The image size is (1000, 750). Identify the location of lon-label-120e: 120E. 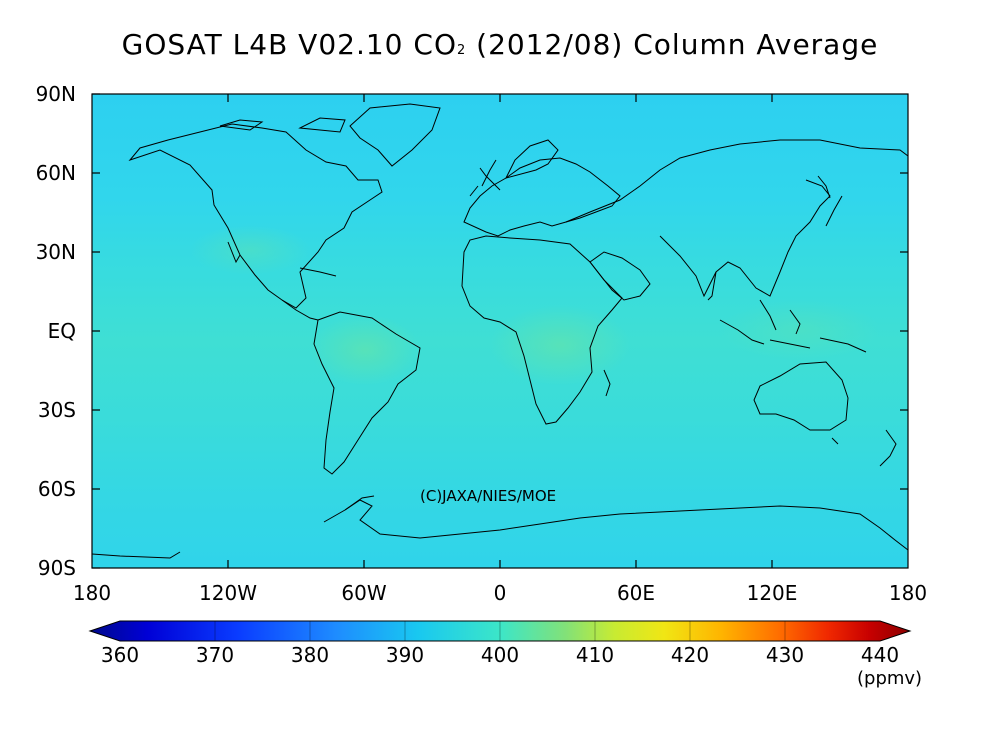
(772, 593).